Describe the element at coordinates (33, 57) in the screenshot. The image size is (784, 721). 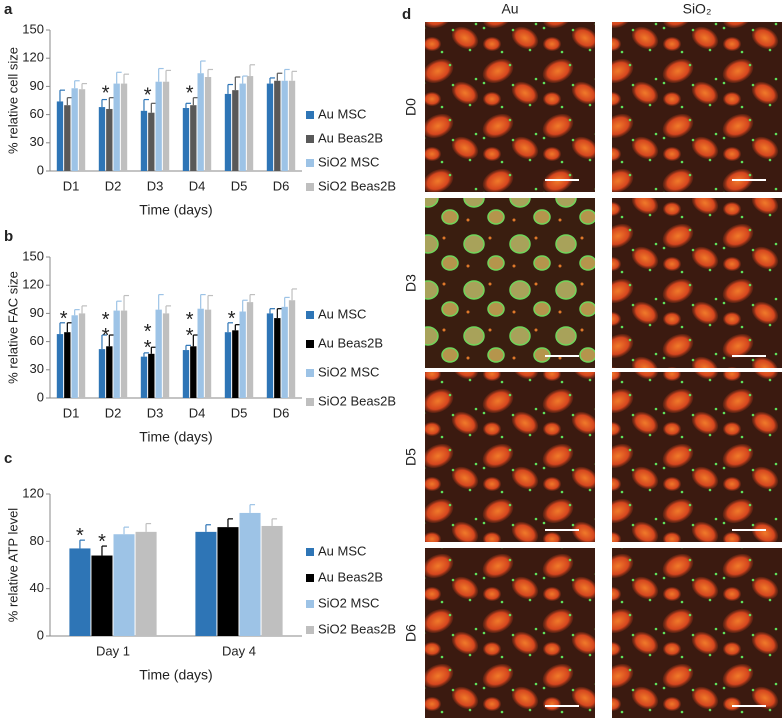
I see `y-tick-label: 120` at that location.